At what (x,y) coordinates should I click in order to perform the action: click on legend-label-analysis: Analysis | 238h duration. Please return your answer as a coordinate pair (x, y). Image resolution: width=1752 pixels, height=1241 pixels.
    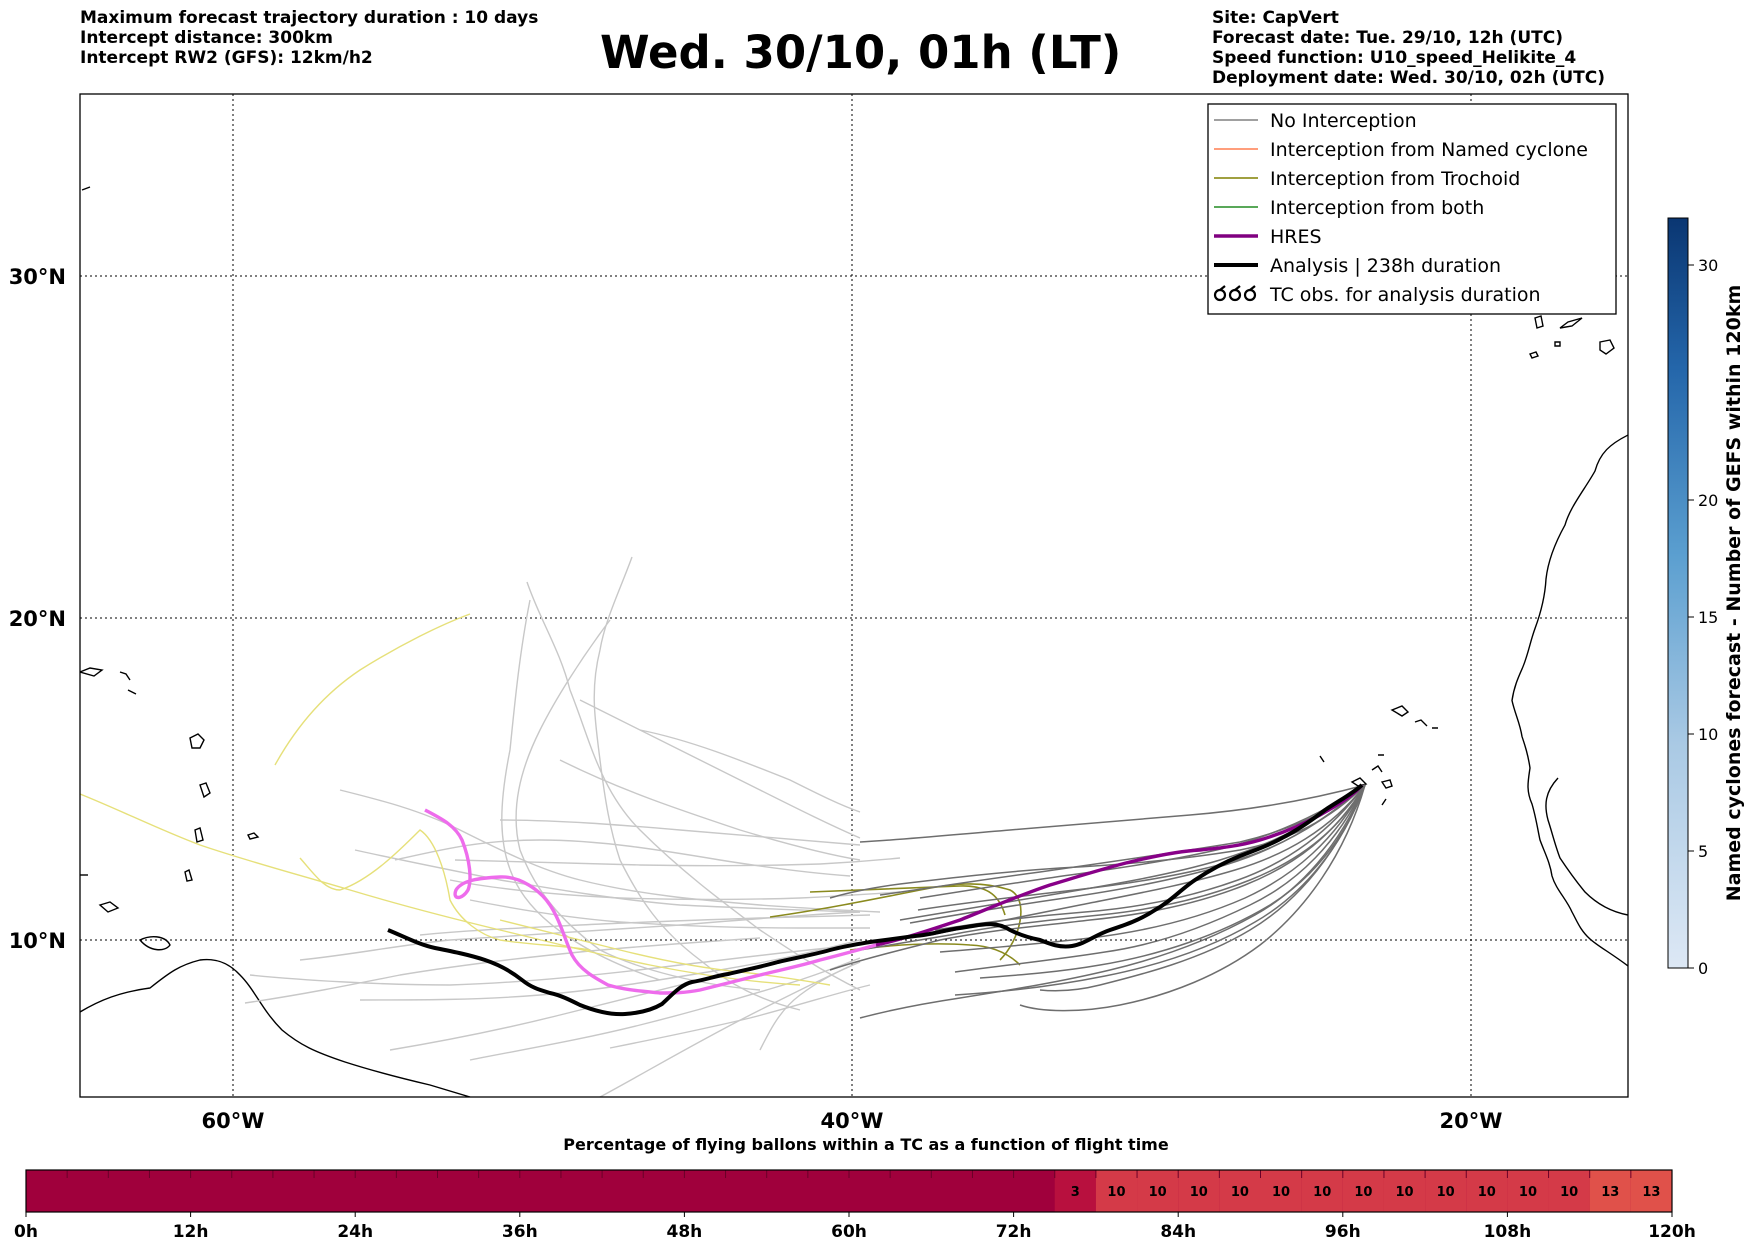
    Looking at the image, I should click on (1385, 266).